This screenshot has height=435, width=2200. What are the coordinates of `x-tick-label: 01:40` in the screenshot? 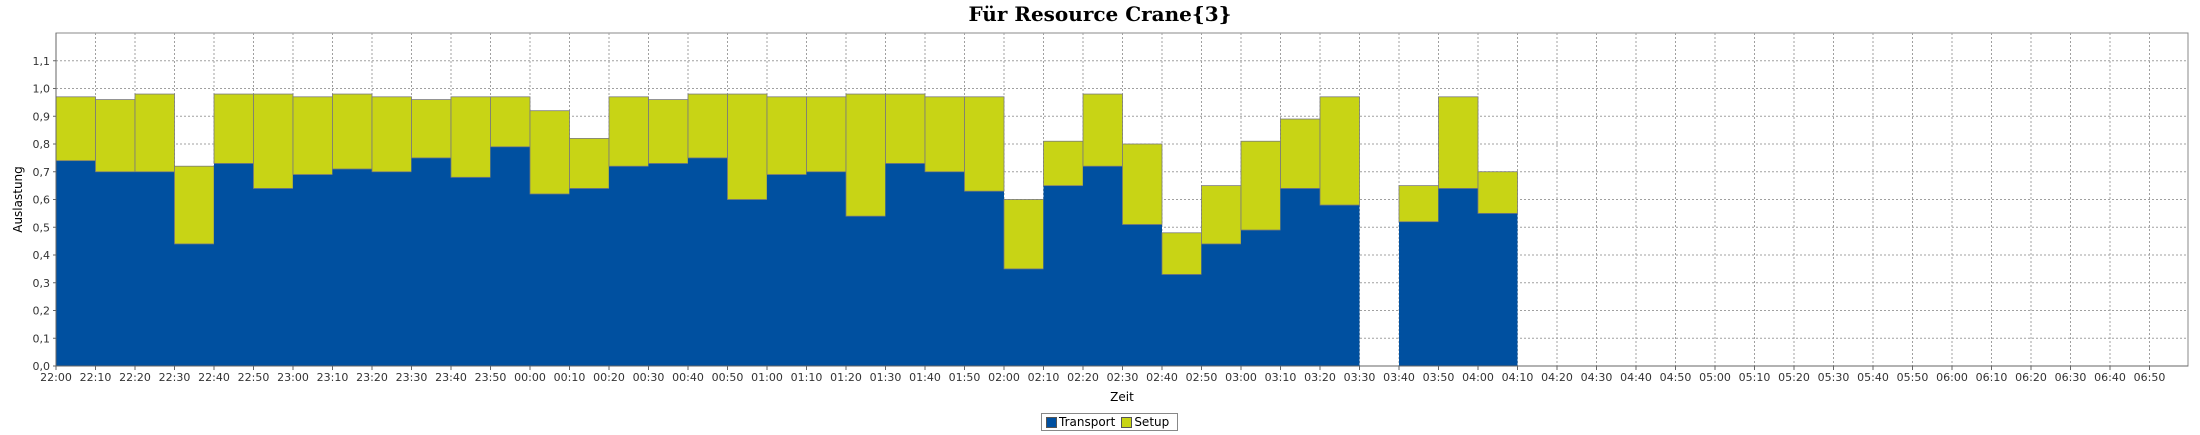 It's located at (925, 377).